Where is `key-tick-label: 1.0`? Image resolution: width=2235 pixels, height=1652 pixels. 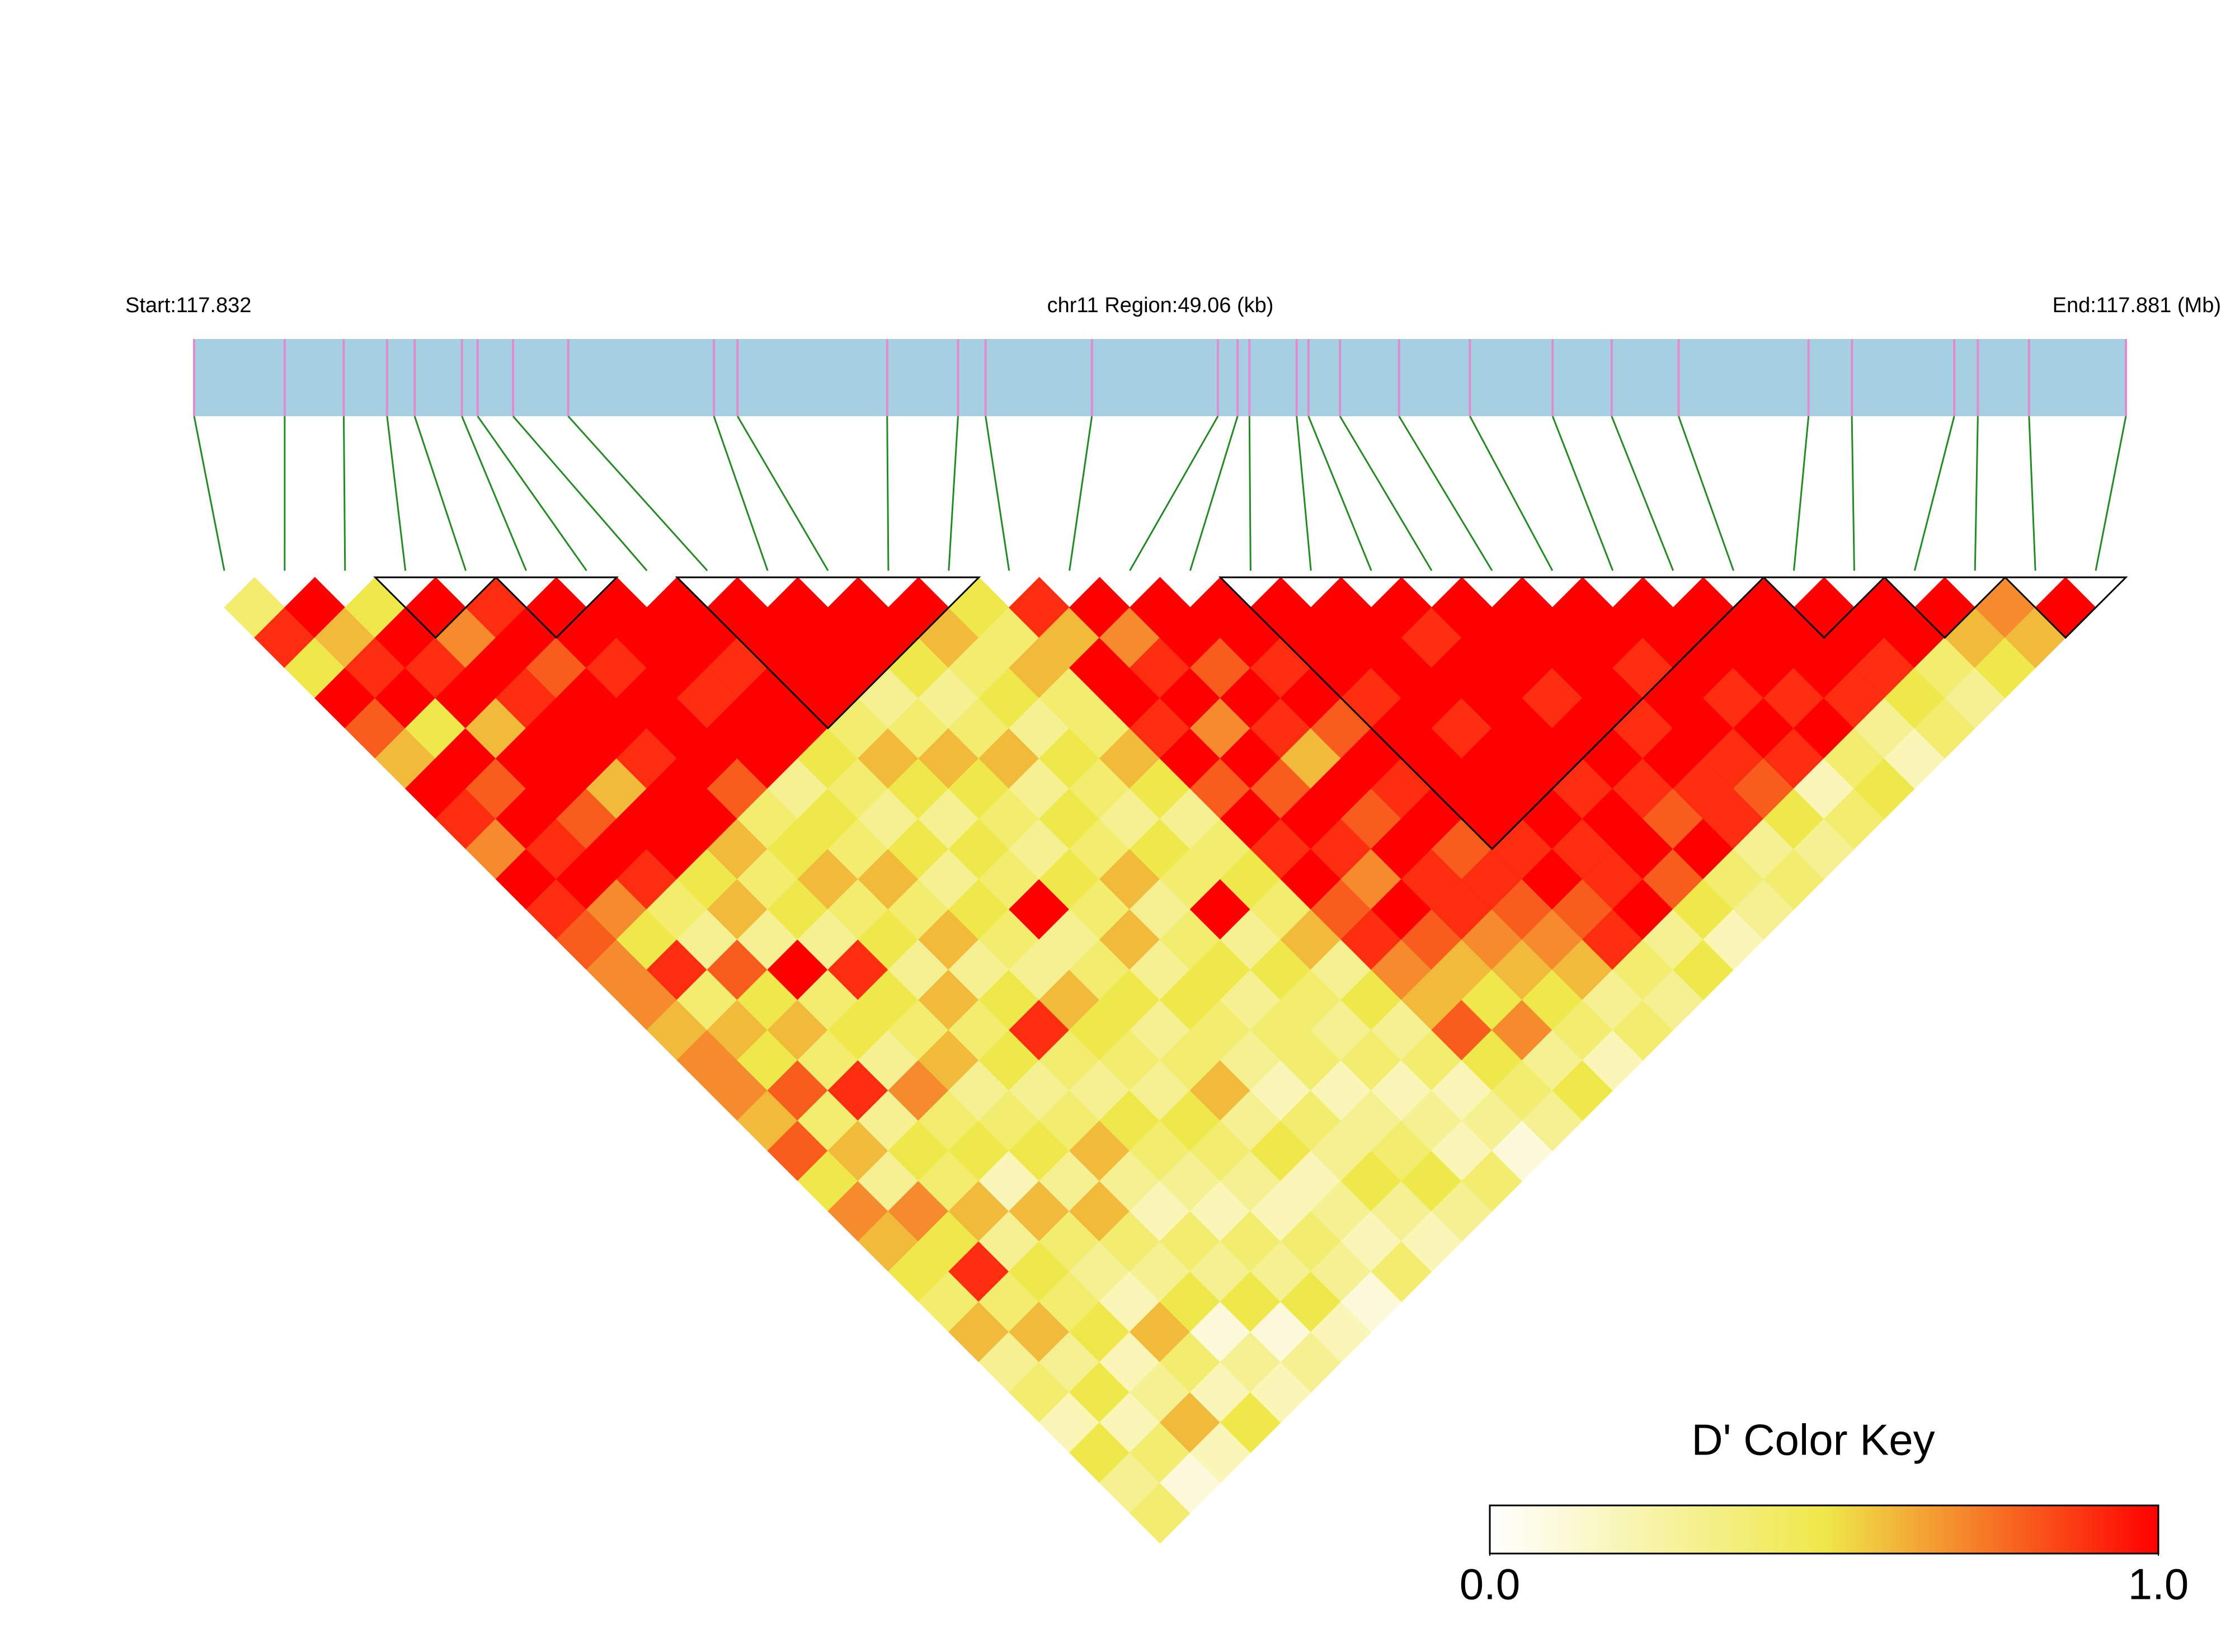
key-tick-label: 1.0 is located at coordinates (2158, 1585).